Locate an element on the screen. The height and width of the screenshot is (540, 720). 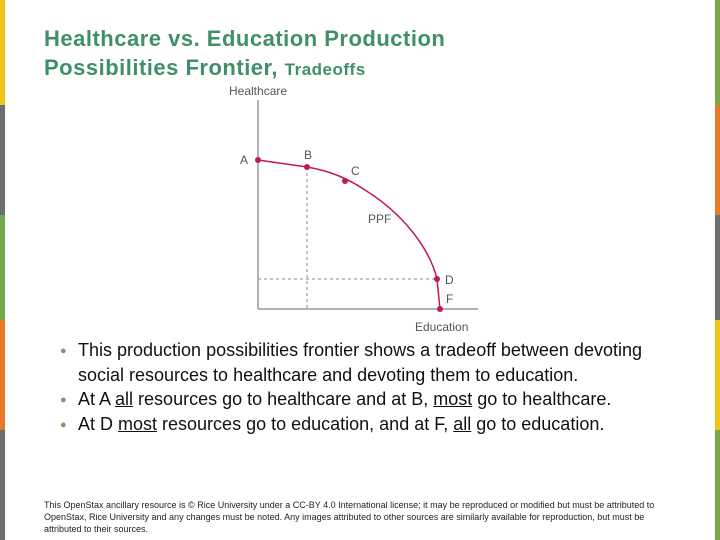
point-label: C is located at coordinates (355, 171).